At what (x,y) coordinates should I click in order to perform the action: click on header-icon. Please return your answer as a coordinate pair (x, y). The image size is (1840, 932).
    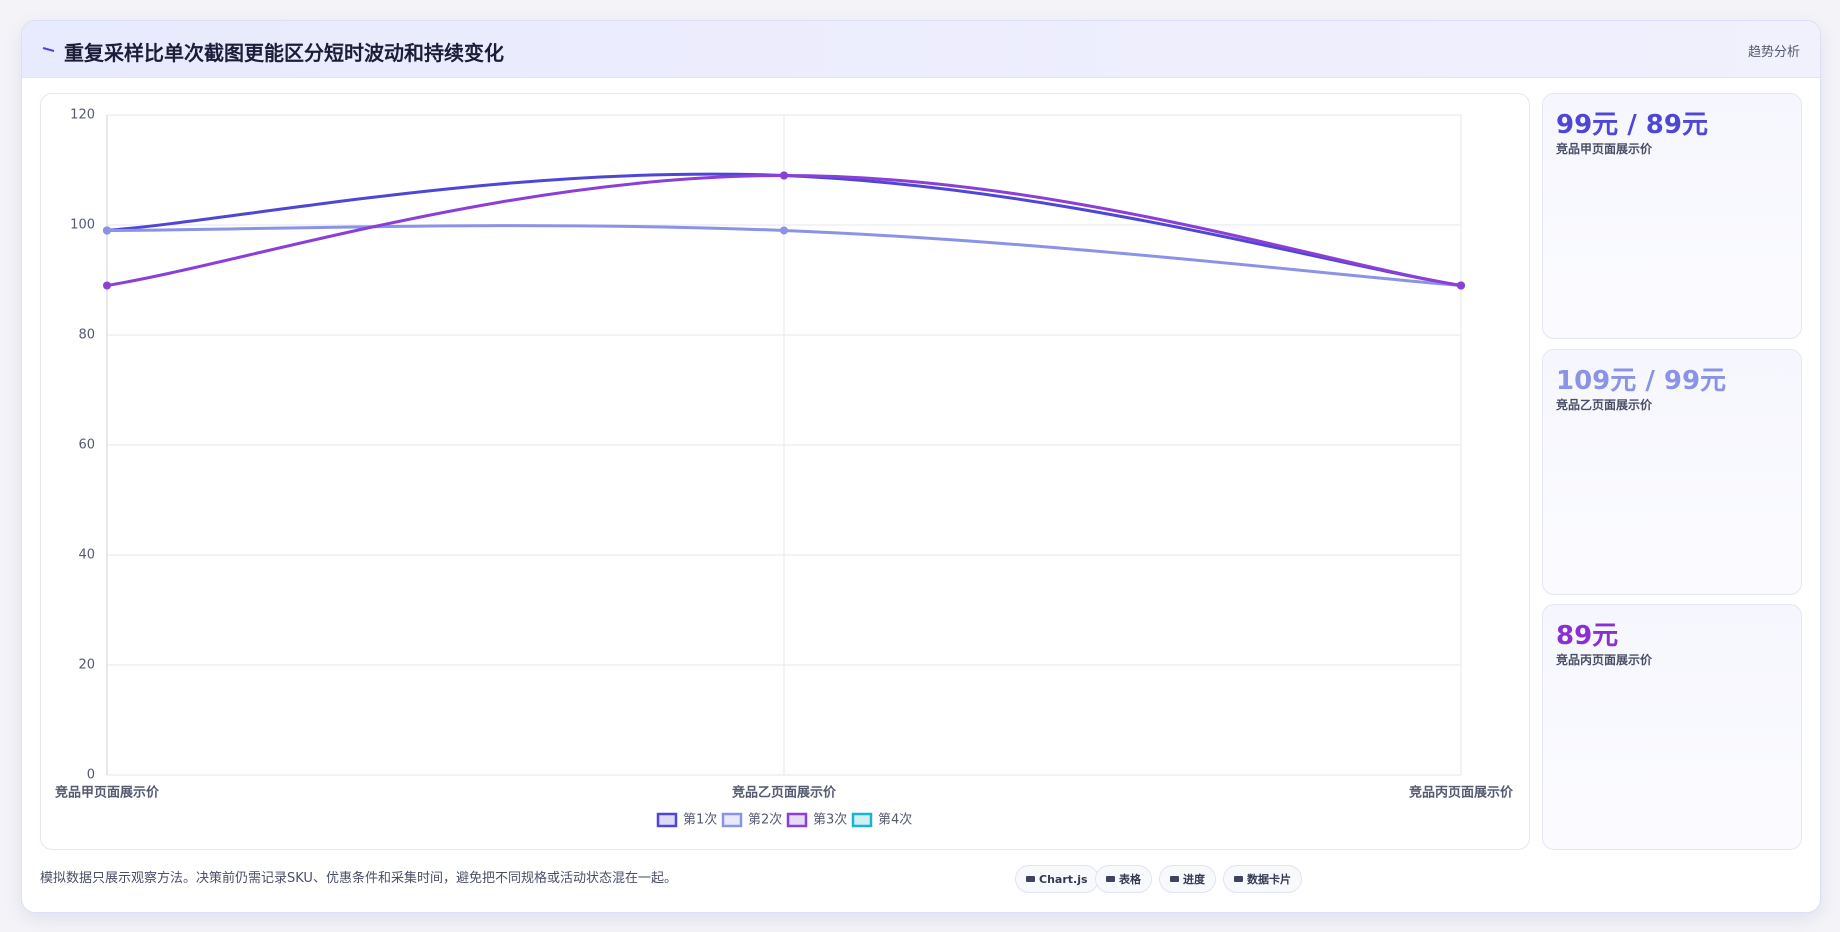
    Looking at the image, I should click on (48, 49).